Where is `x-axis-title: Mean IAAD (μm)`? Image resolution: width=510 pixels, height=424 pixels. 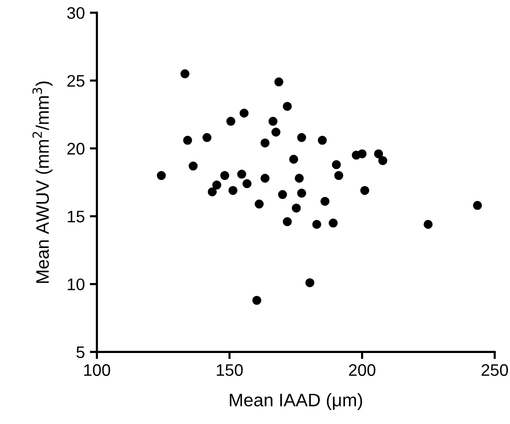
x-axis-title: Mean IAAD (μm) is located at coordinates (296, 401).